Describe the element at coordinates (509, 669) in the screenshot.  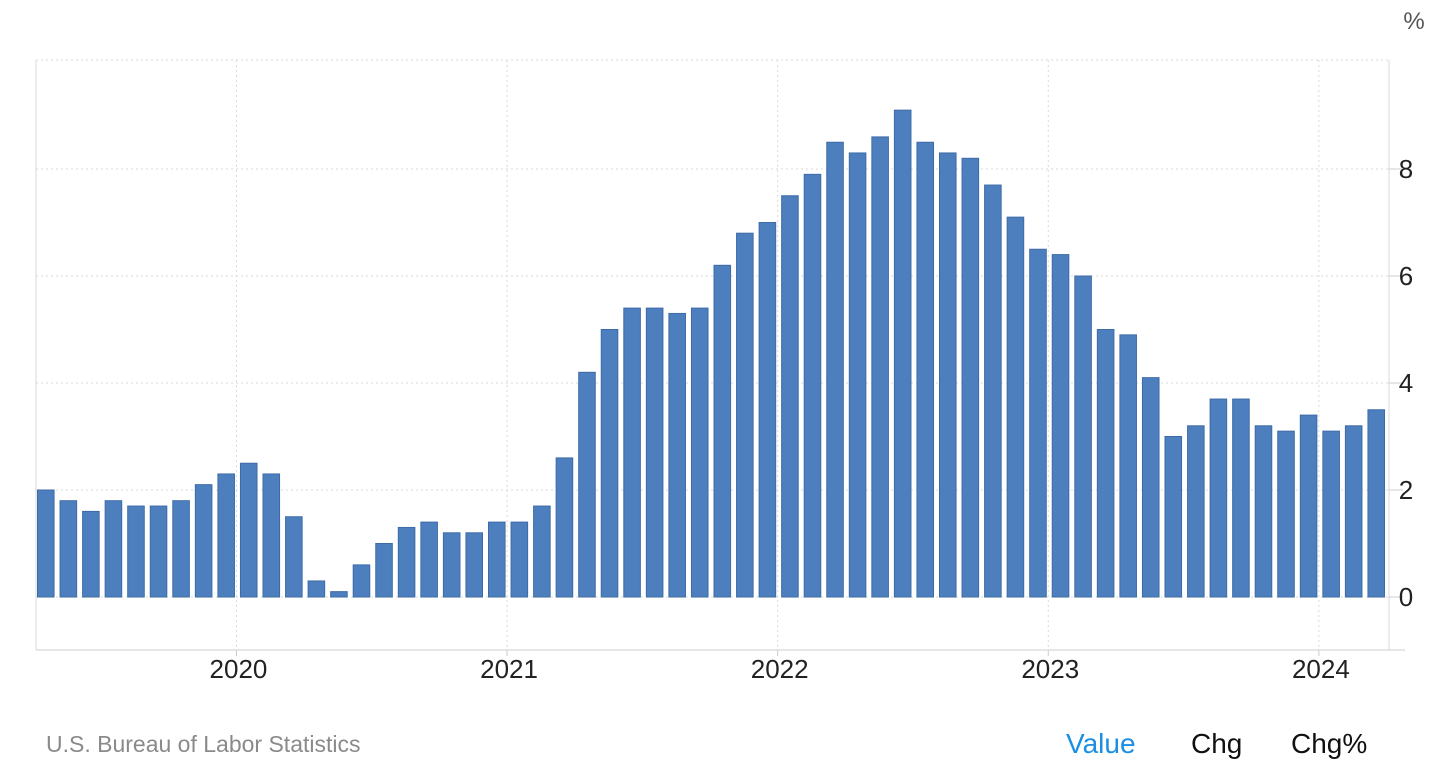
I see `x-tick-label: 2021` at that location.